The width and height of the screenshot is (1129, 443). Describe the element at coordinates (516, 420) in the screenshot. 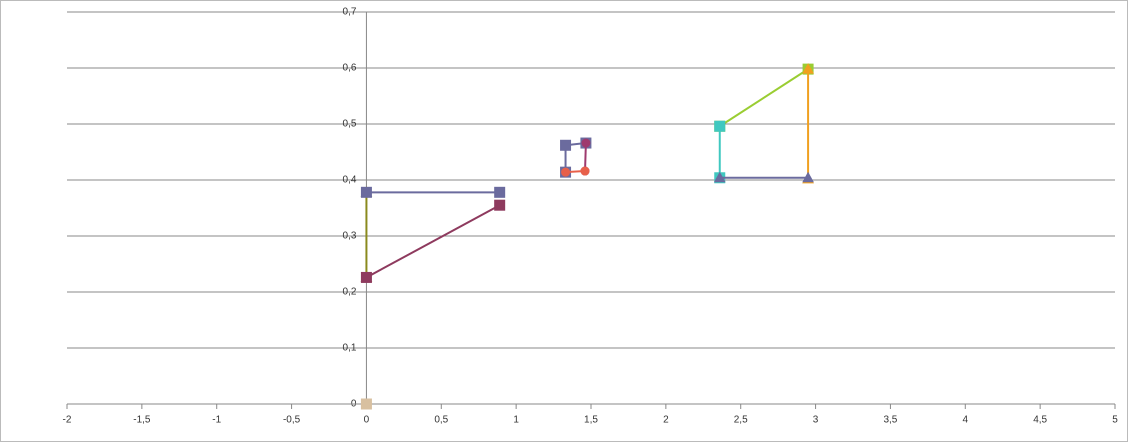

I see `x-tick-label: 1` at that location.